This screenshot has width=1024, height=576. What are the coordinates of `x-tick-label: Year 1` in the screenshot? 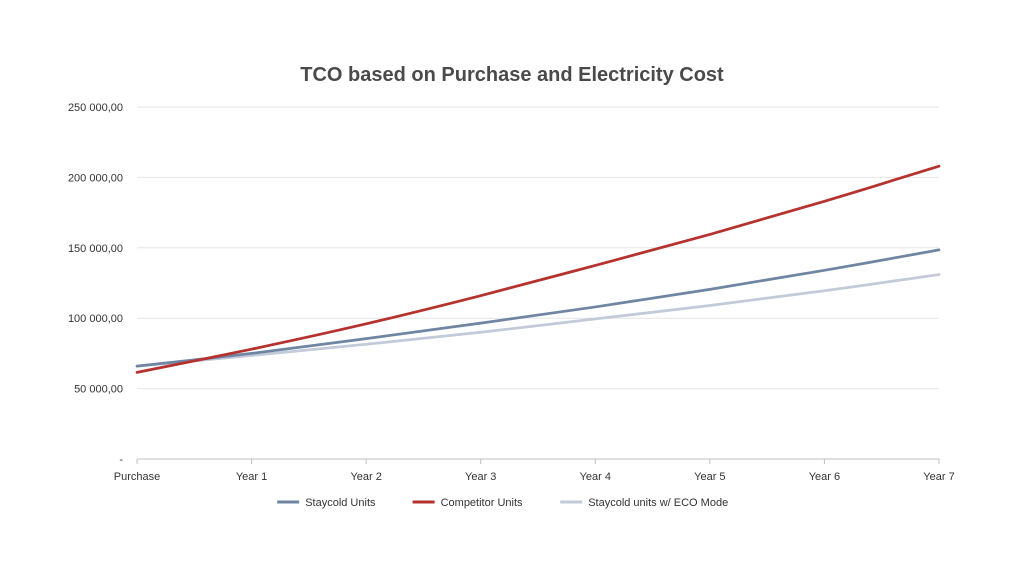 It's located at (251, 477).